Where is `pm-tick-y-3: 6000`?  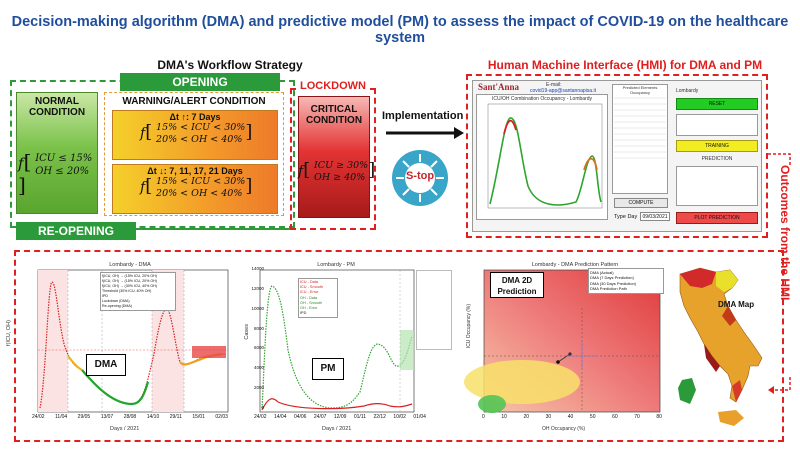
pm-tick-y-3: 6000 is located at coordinates (258, 348).